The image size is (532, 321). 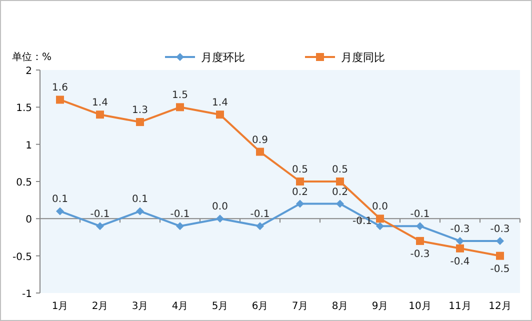 I want to click on legend-item: 月度同比, so click(x=345, y=57).